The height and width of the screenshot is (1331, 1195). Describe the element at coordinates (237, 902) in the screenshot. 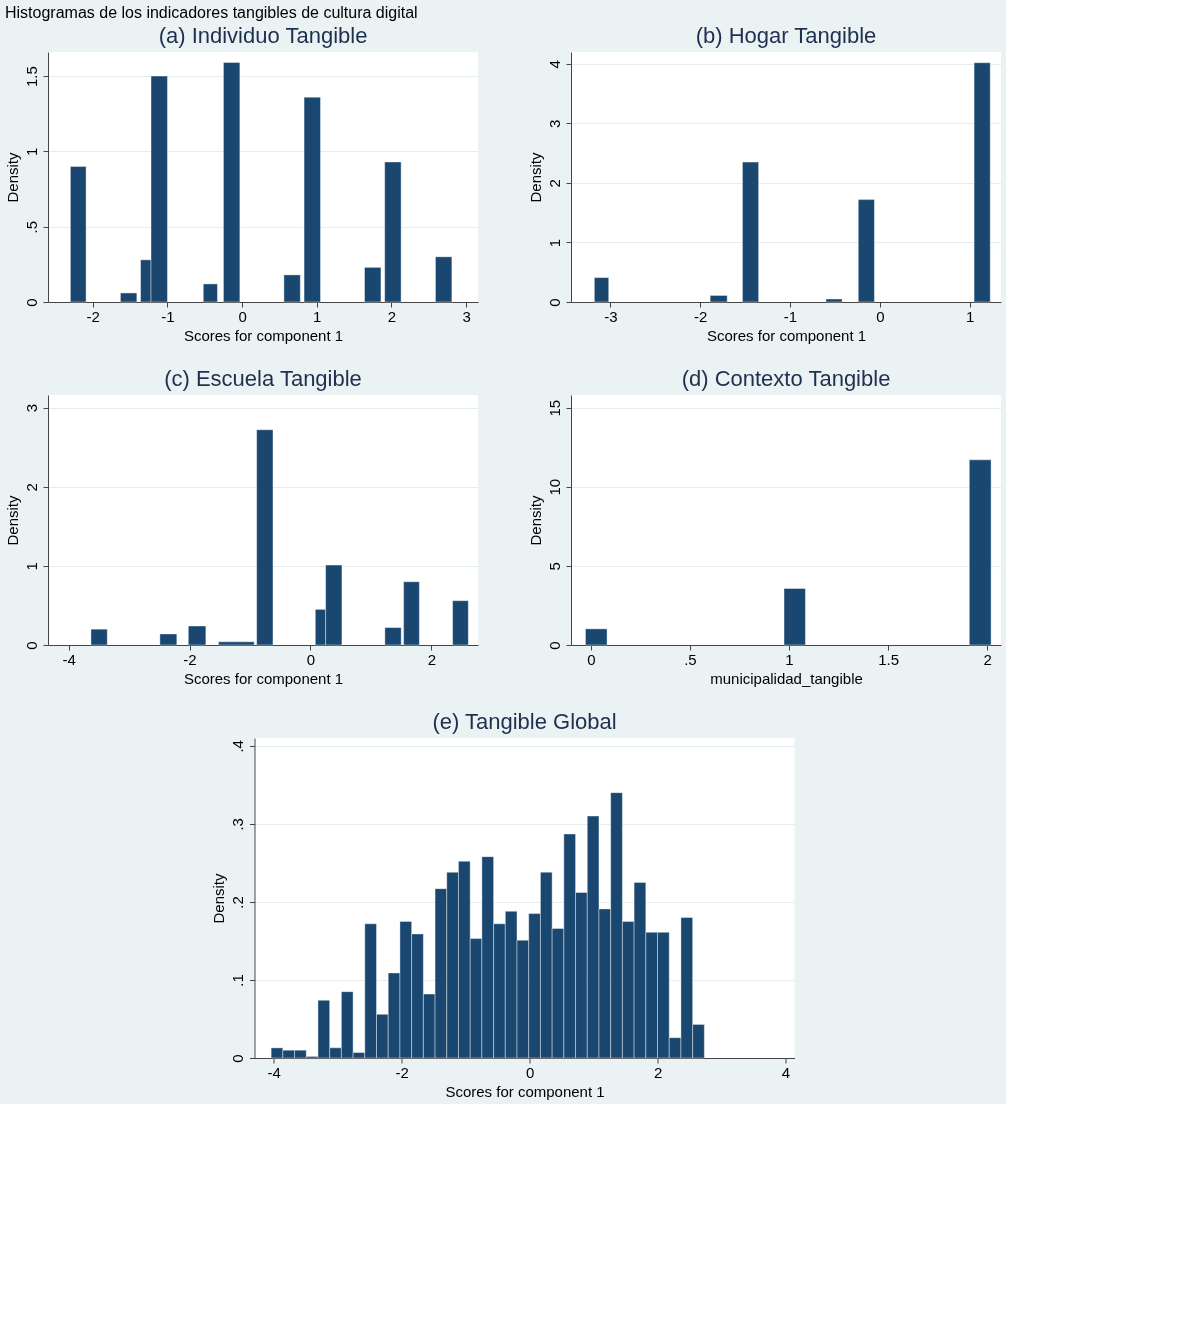

I see `y-tick-label: .2` at that location.